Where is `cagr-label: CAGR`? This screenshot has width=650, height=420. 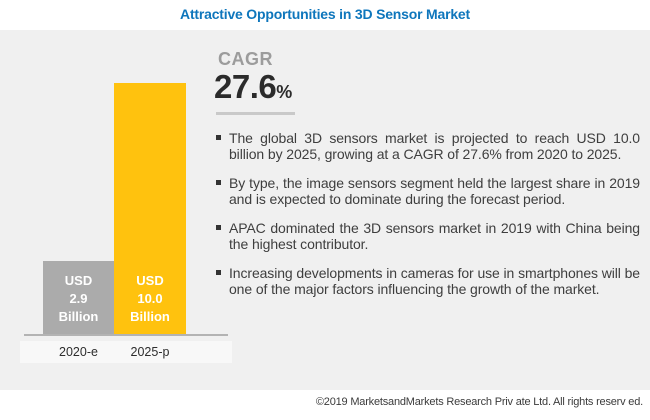
cagr-label: CAGR is located at coordinates (245, 59).